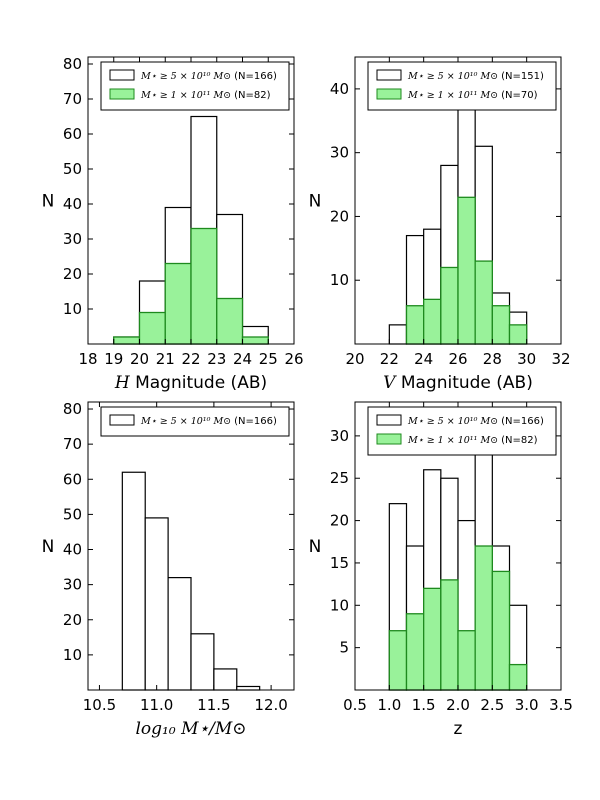 This screenshot has width=600, height=800. I want to click on legend-label: M⋆ ≥ 1 × 10¹¹ M⊙ (N=70), so click(472, 95).